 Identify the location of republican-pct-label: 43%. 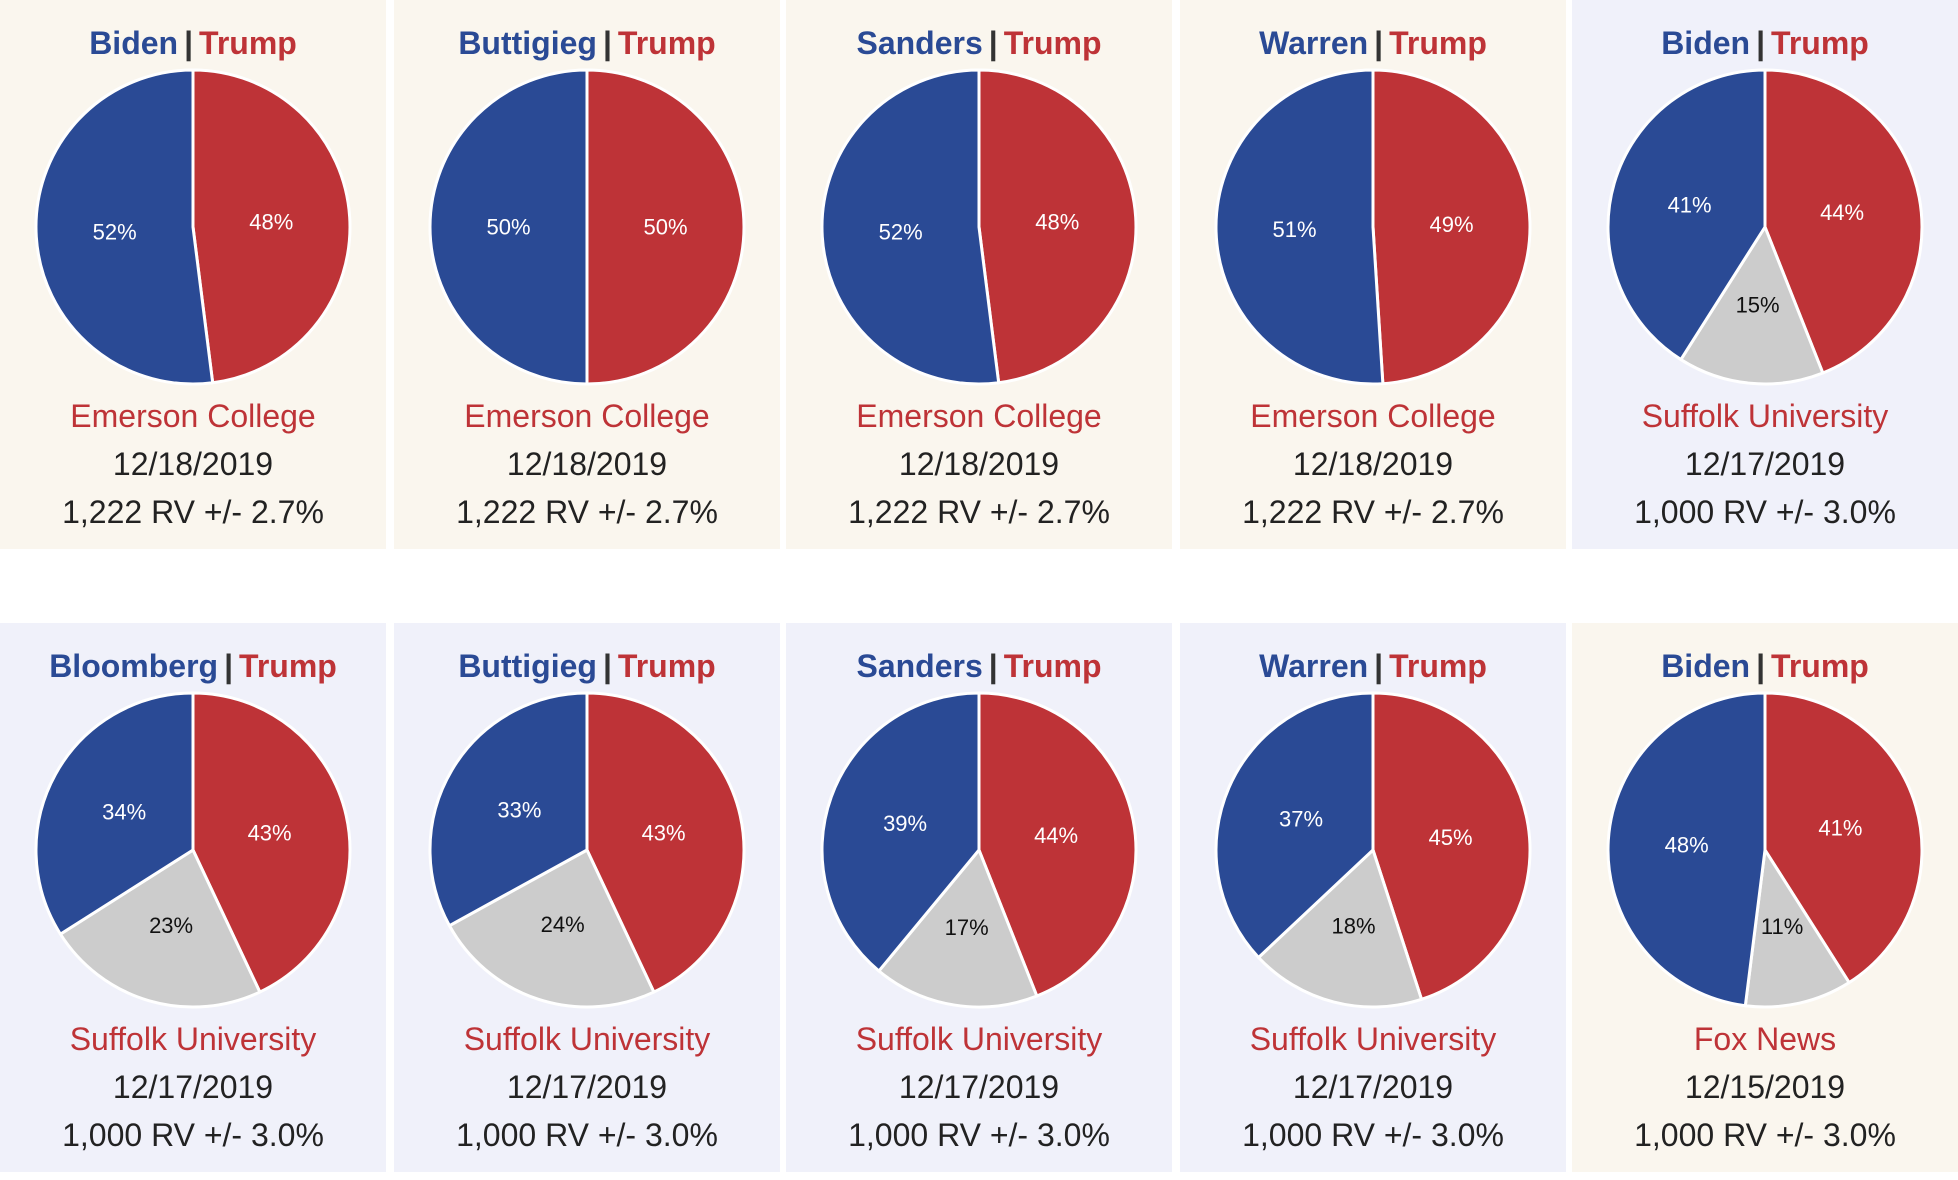
(270, 832).